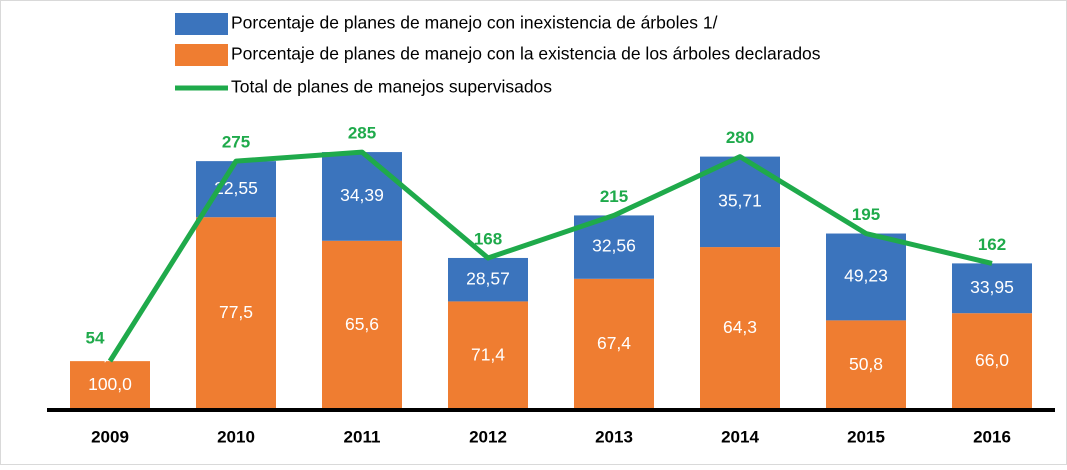 This screenshot has width=1067, height=470. Describe the element at coordinates (740, 436) in the screenshot. I see `x-tick-label: 2014` at that location.